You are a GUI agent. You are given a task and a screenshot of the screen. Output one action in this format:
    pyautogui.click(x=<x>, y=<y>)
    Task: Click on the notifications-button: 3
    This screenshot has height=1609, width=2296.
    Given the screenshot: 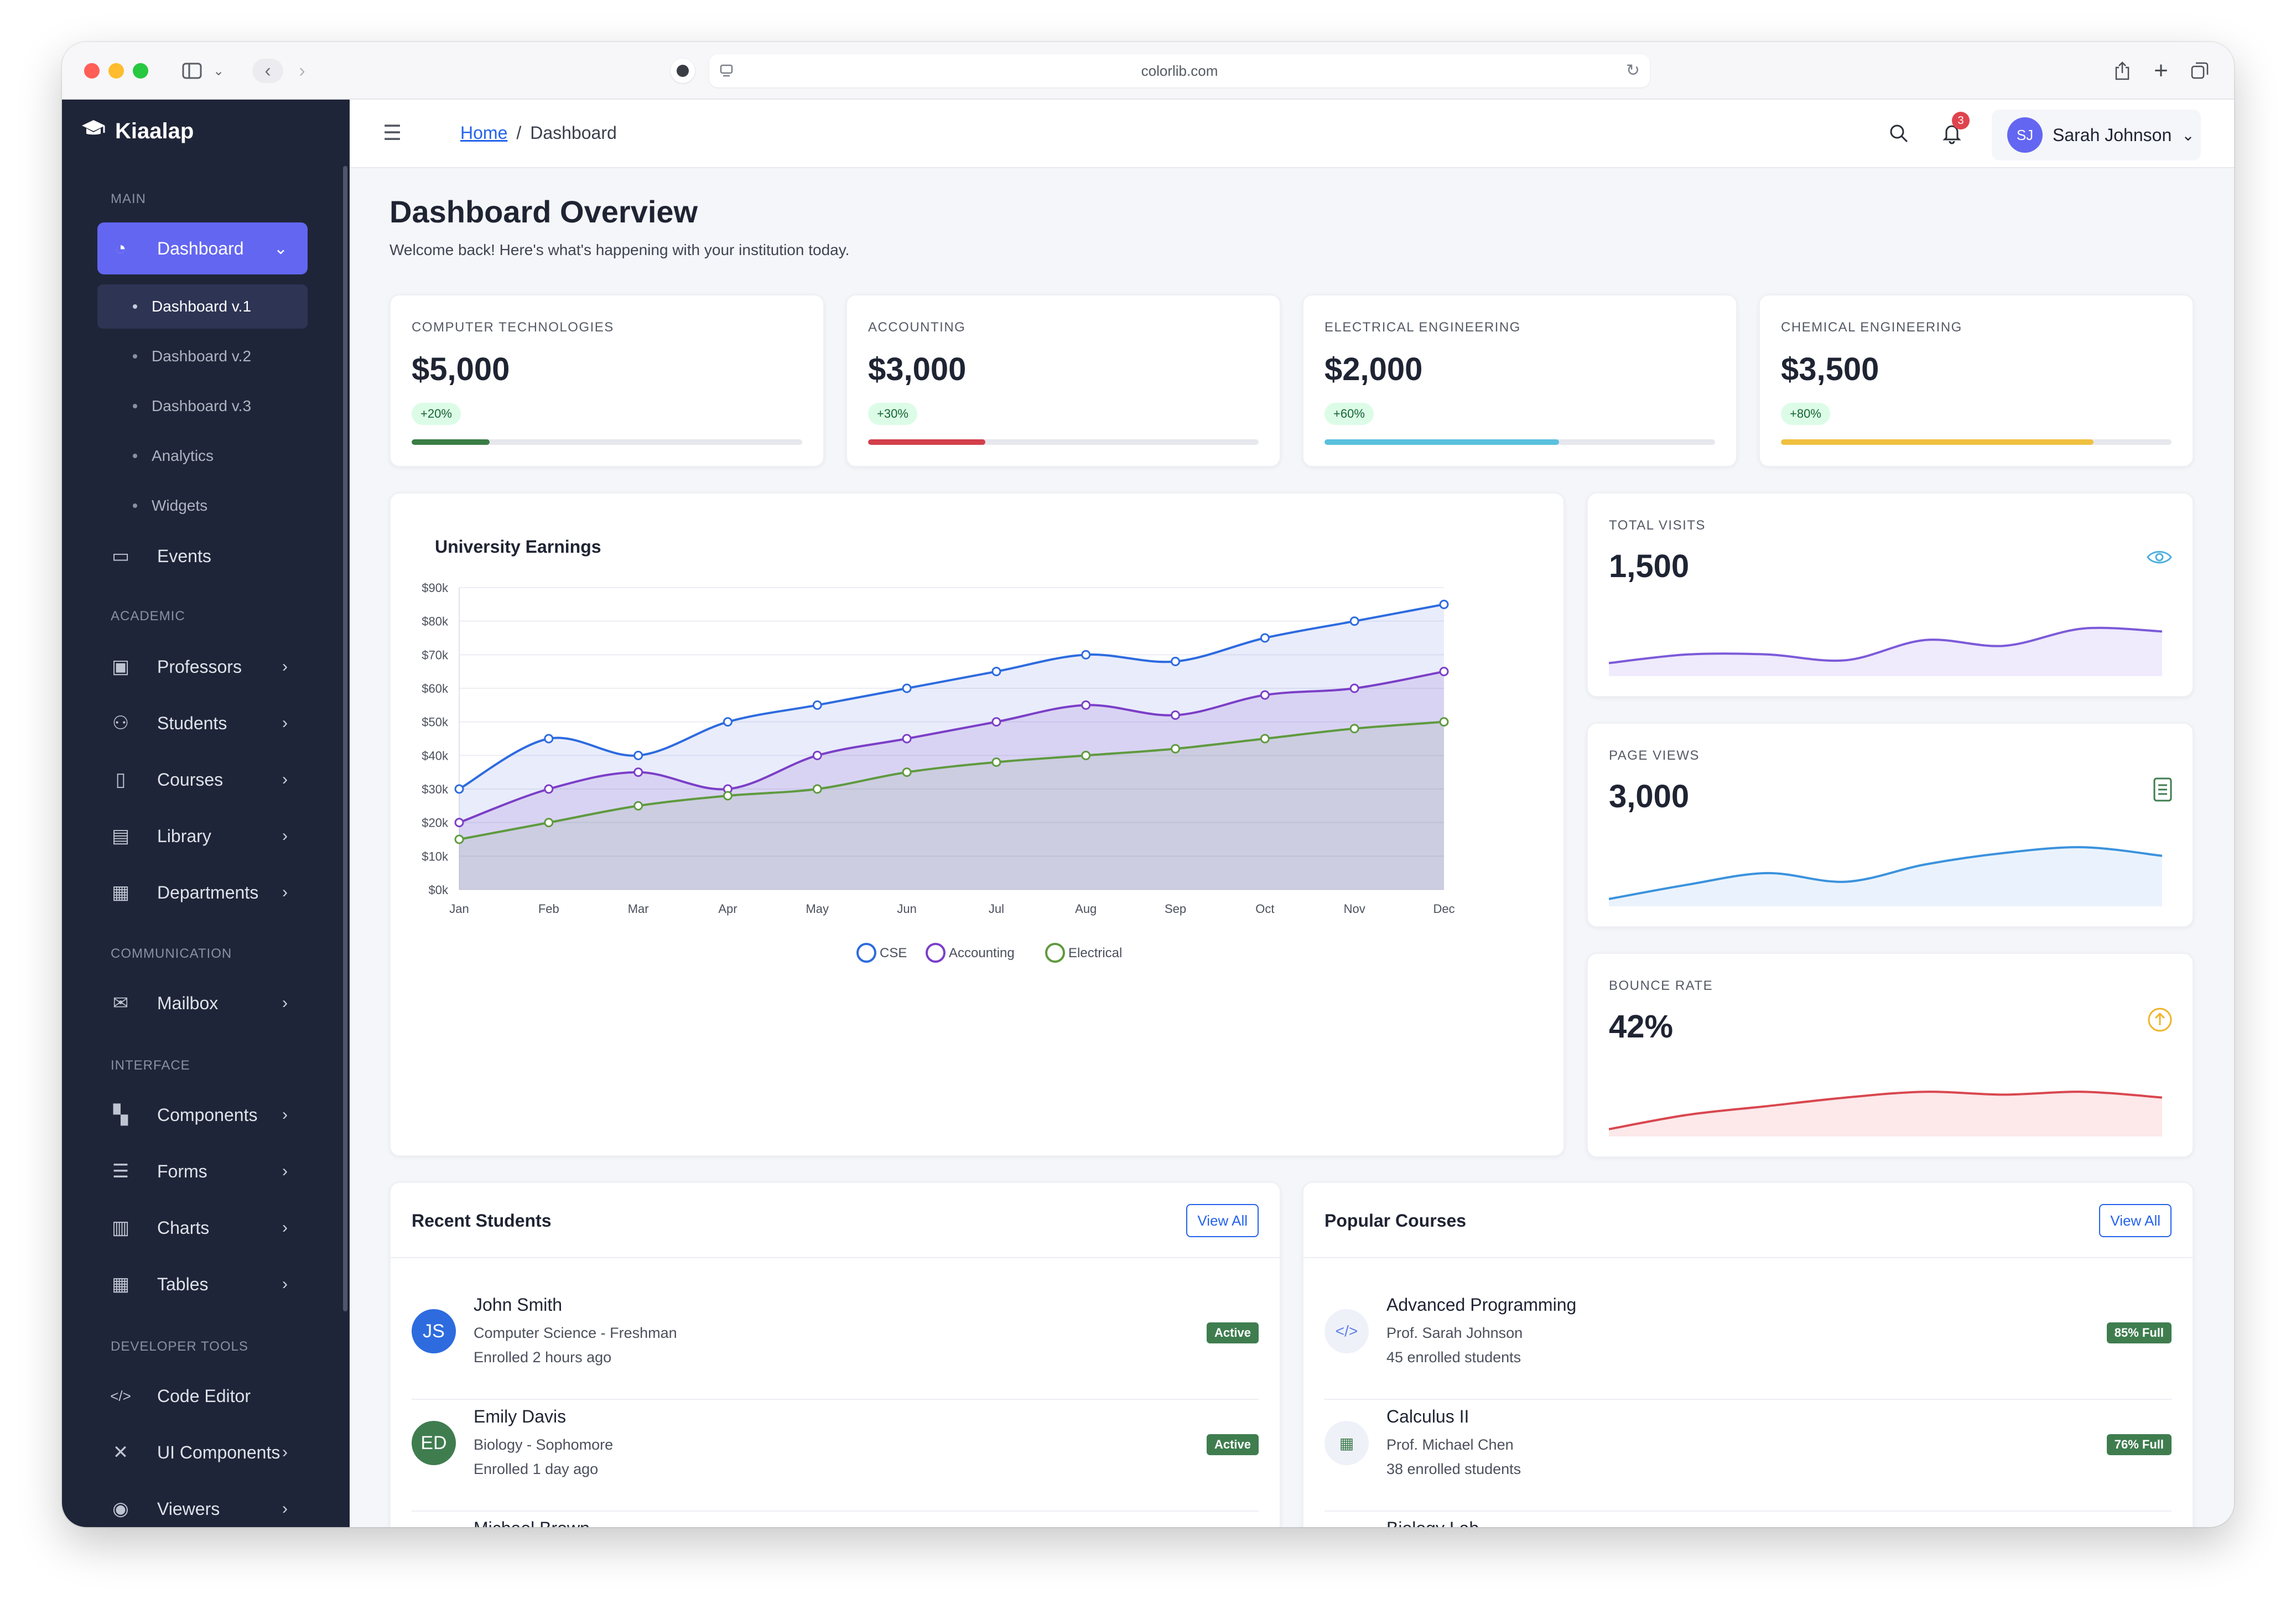 What is the action you would take?
    pyautogui.click(x=1952, y=134)
    